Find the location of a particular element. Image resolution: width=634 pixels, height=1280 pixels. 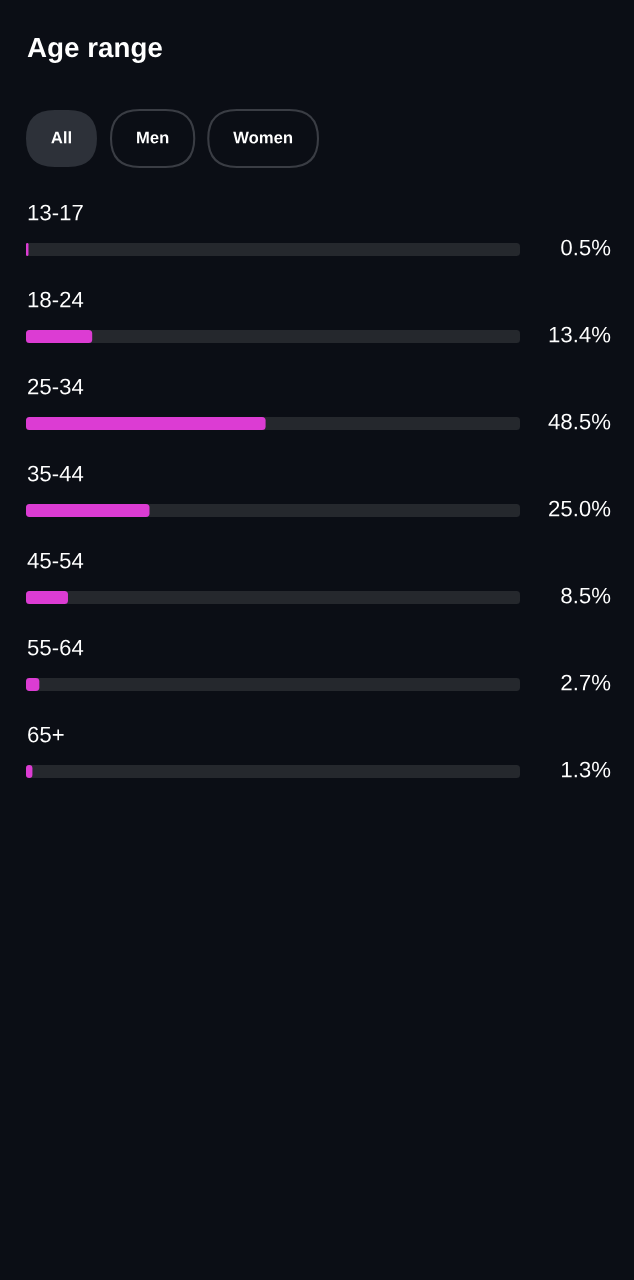

y-tick-label: 18-24 is located at coordinates (56, 299).